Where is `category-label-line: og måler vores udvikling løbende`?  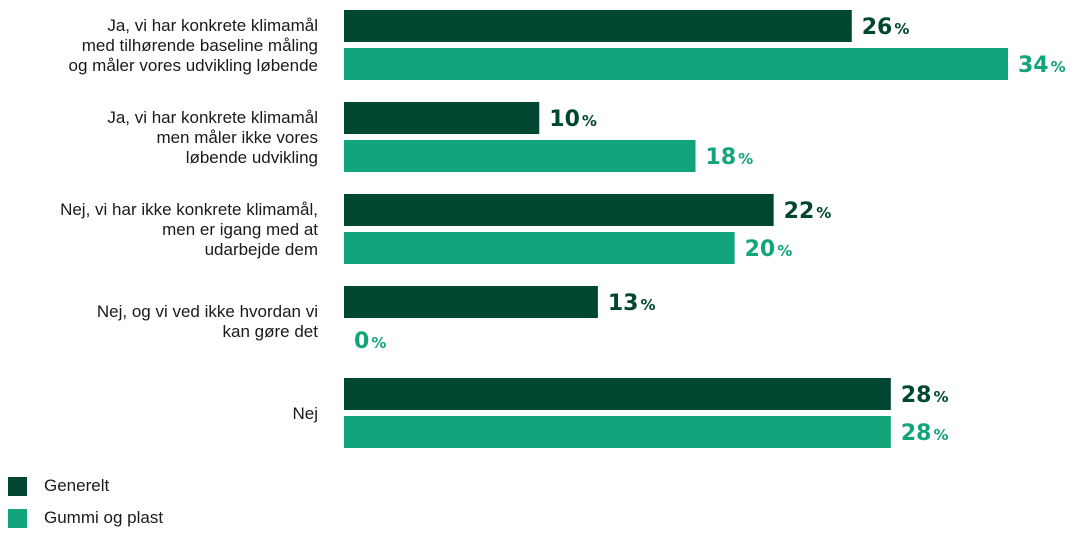 category-label-line: og måler vores udvikling løbende is located at coordinates (193, 65).